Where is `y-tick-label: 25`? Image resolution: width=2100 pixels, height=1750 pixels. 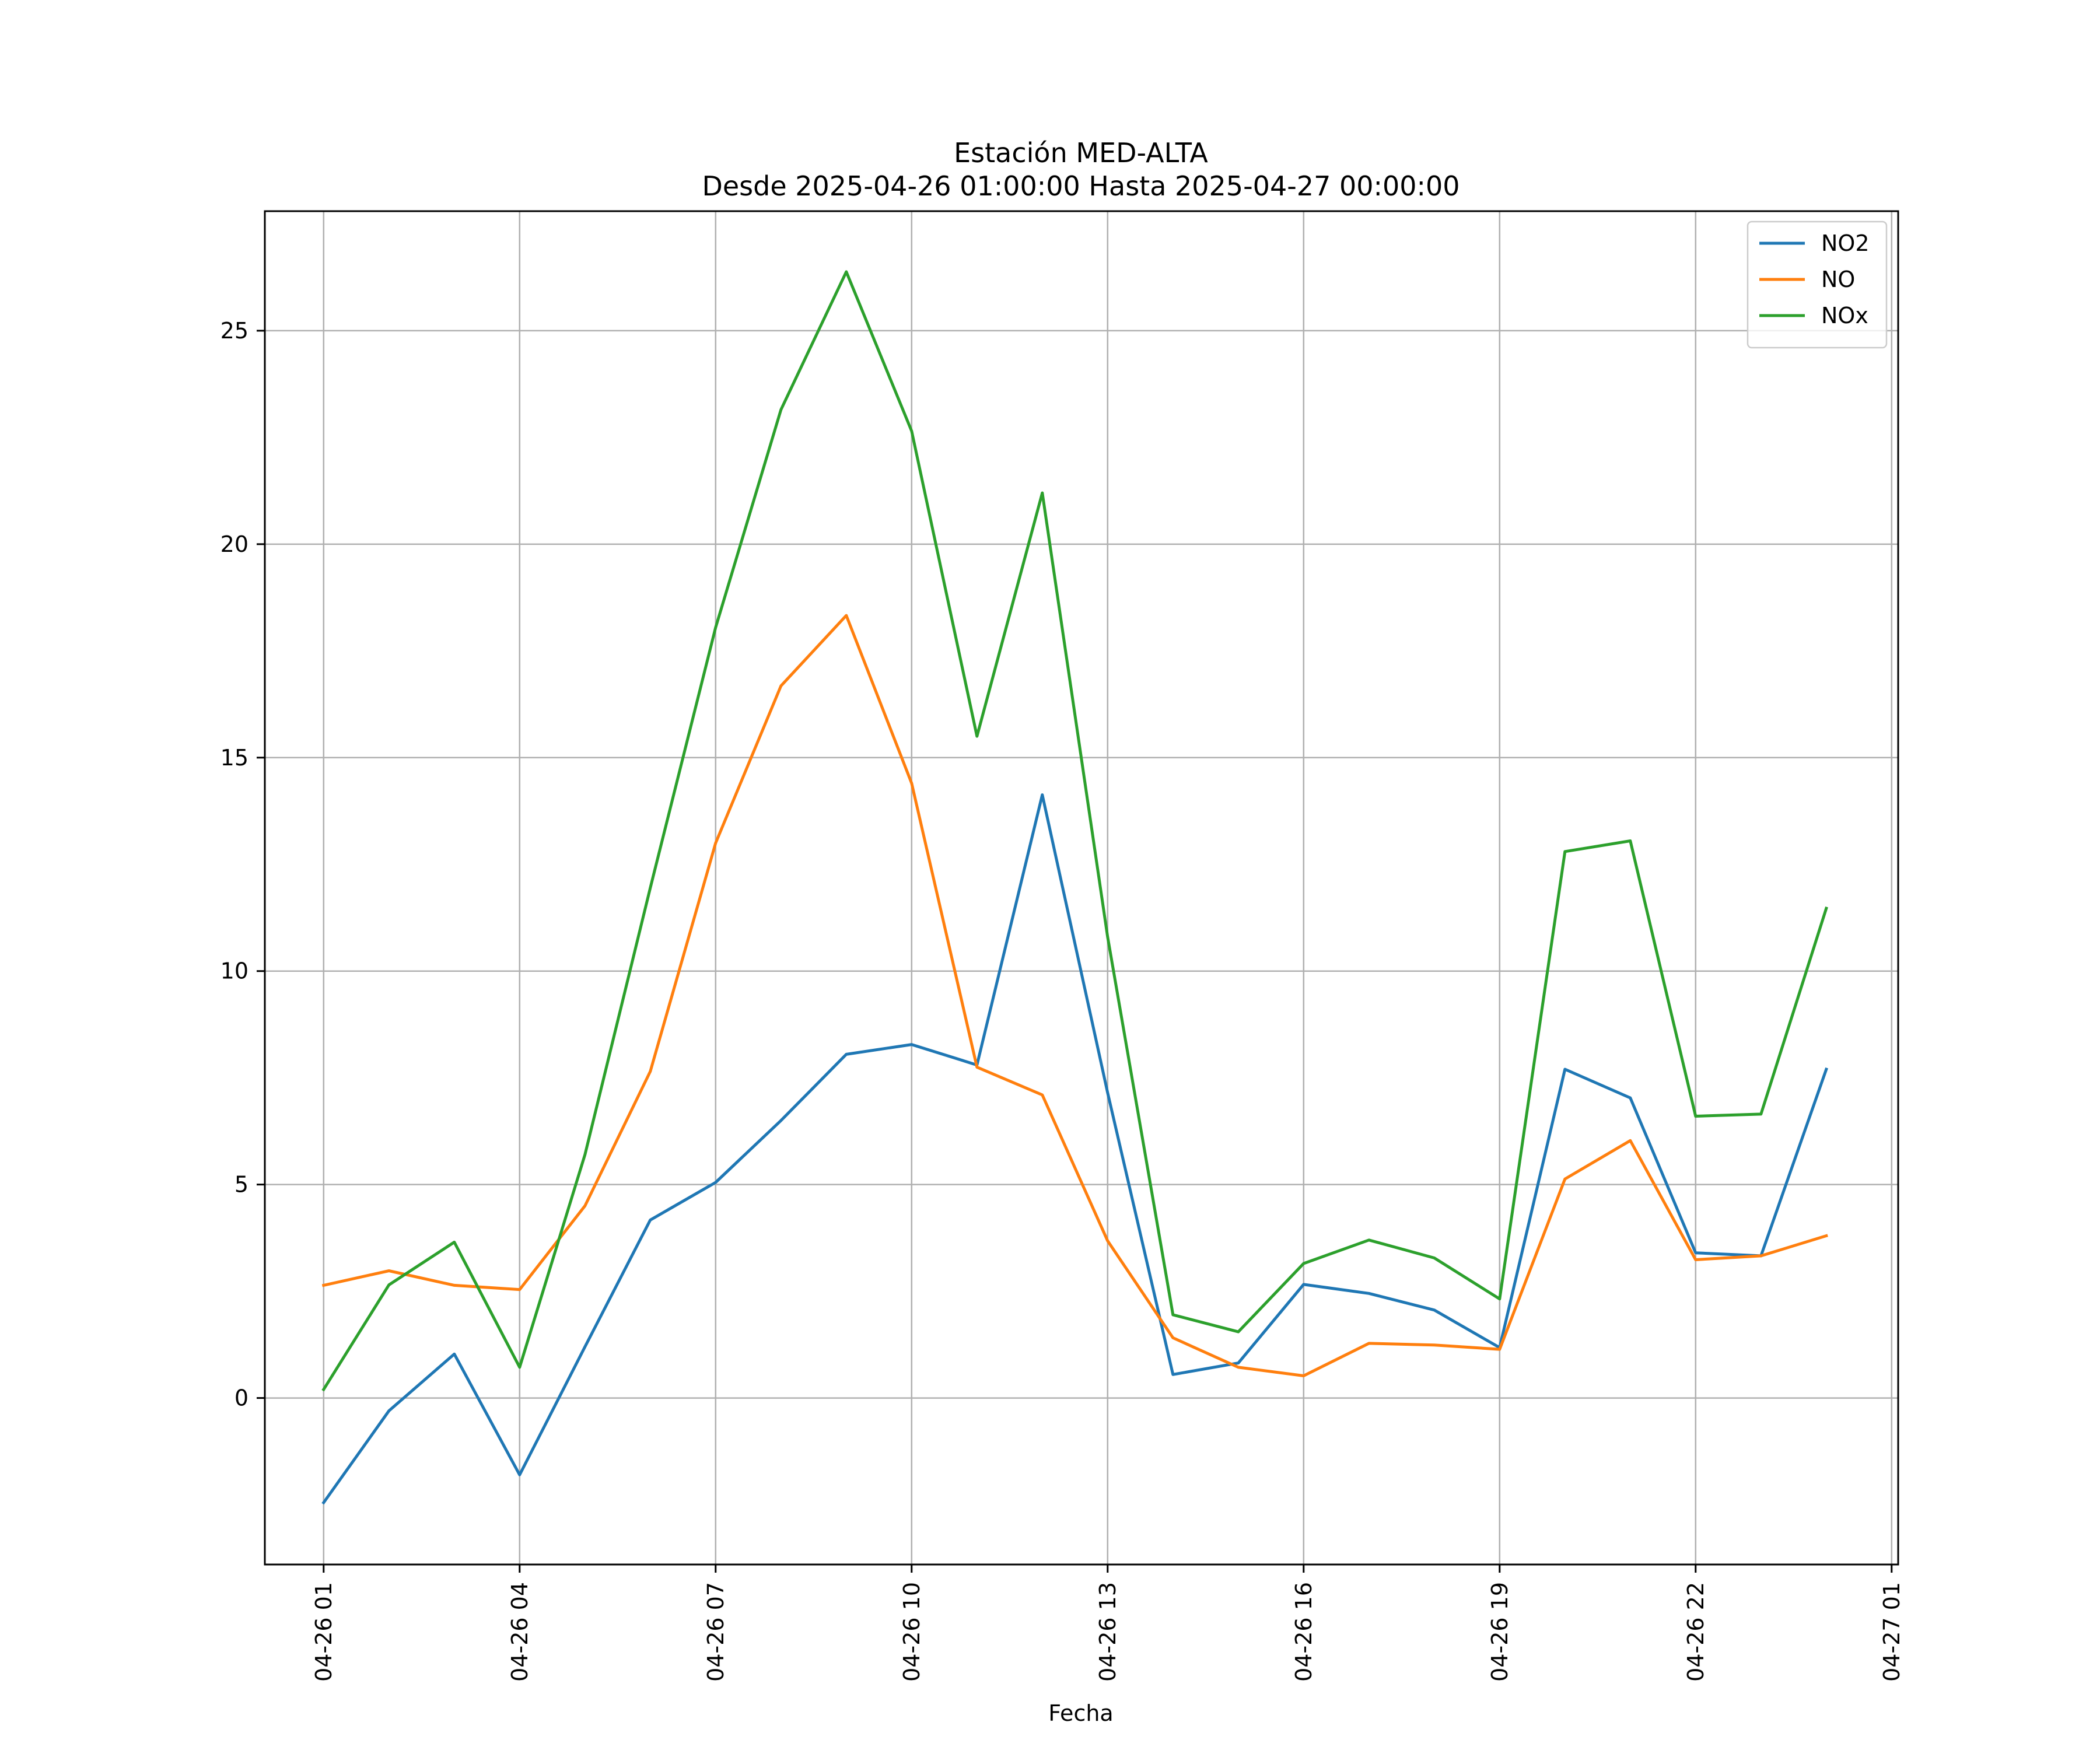
y-tick-label: 25 is located at coordinates (235, 331).